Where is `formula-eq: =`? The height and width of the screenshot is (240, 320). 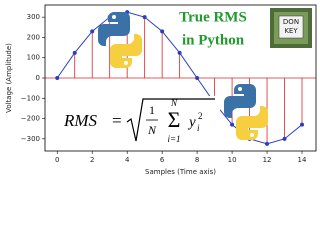 formula-eq: = is located at coordinates (117, 120).